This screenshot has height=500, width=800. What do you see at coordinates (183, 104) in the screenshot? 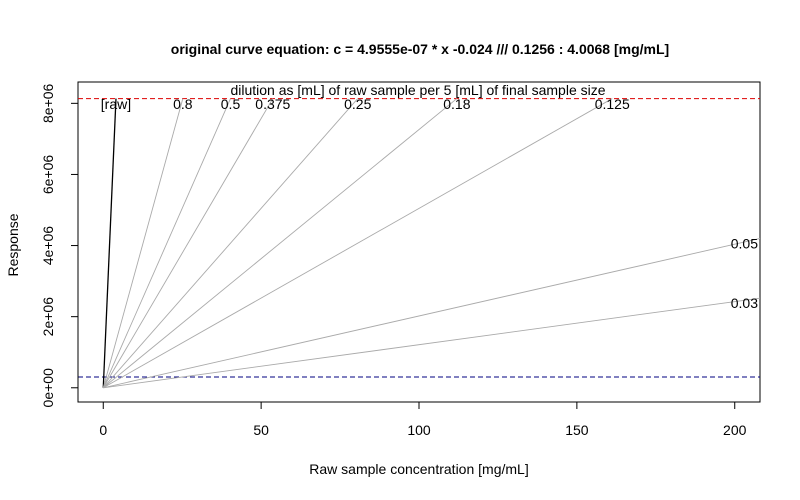
I see `series-label: 0.8` at bounding box center [183, 104].